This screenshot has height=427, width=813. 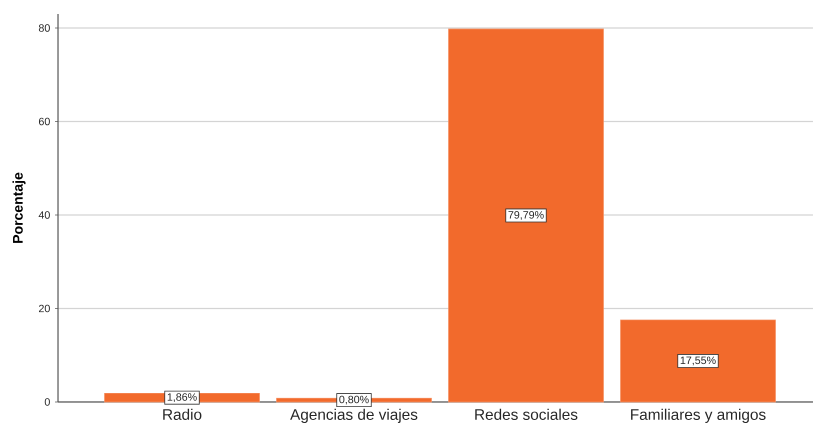 What do you see at coordinates (698, 415) in the screenshot?
I see `x-tick-label: Familiares y amigos` at bounding box center [698, 415].